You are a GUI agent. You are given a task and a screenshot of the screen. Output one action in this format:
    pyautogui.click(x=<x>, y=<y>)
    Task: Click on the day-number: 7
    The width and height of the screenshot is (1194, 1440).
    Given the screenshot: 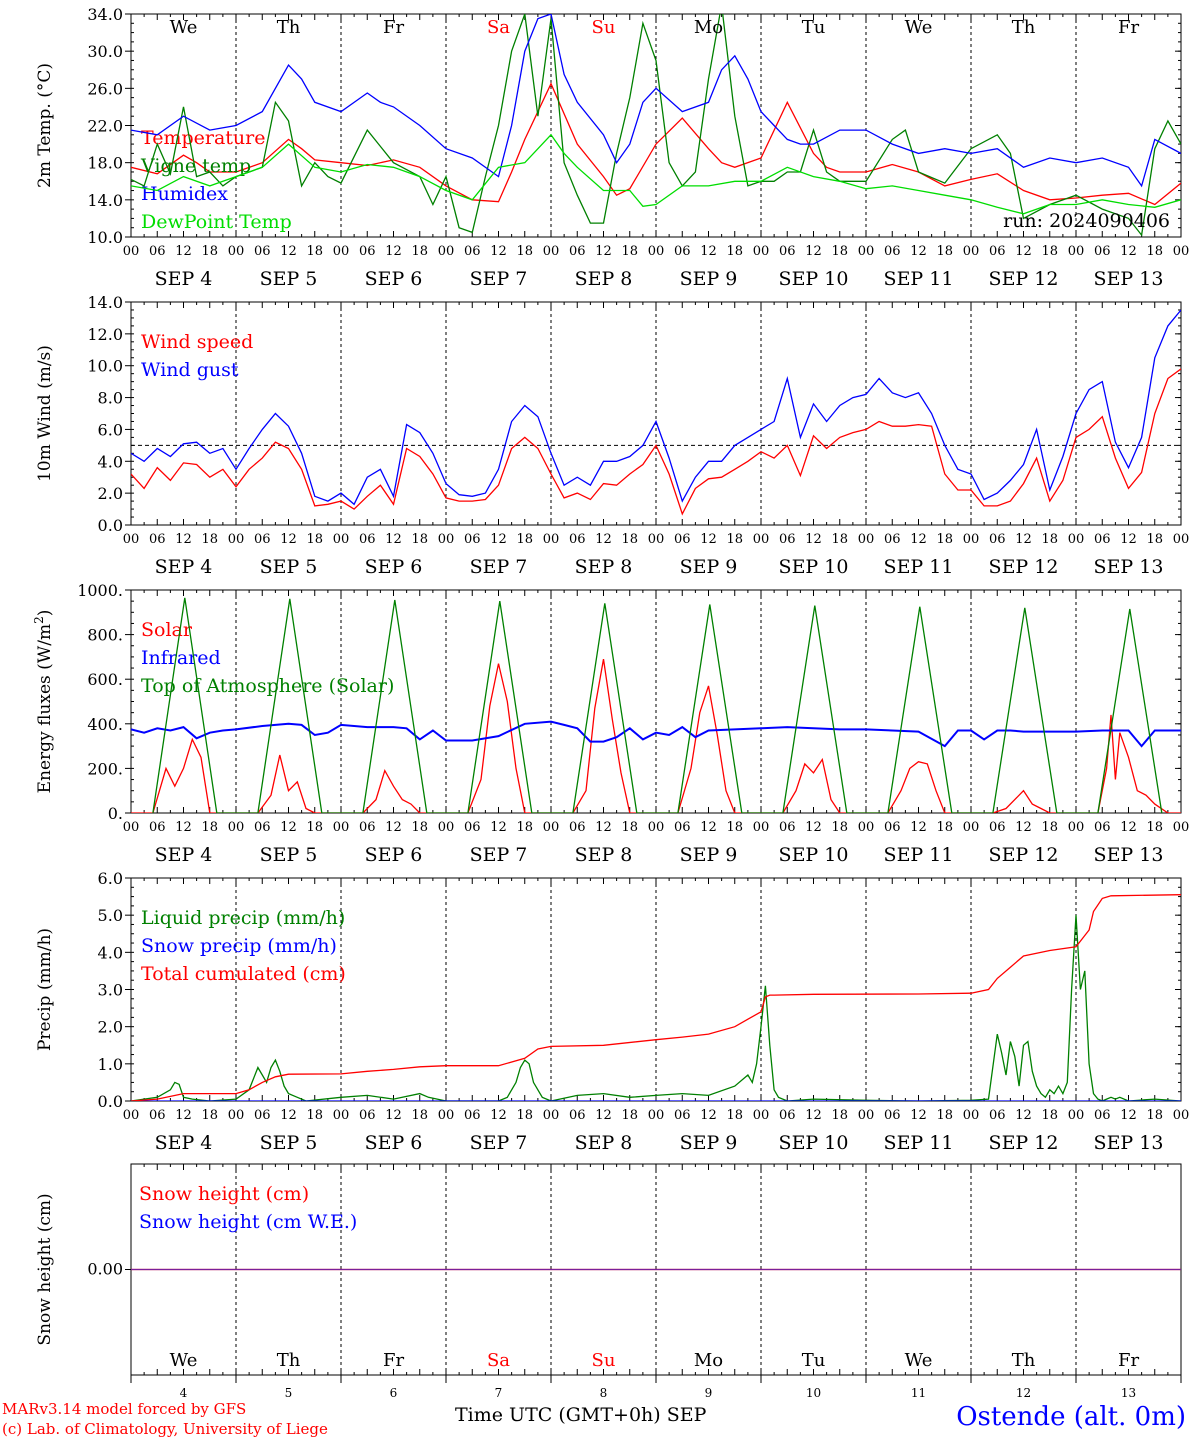 What is the action you would take?
    pyautogui.click(x=499, y=1393)
    